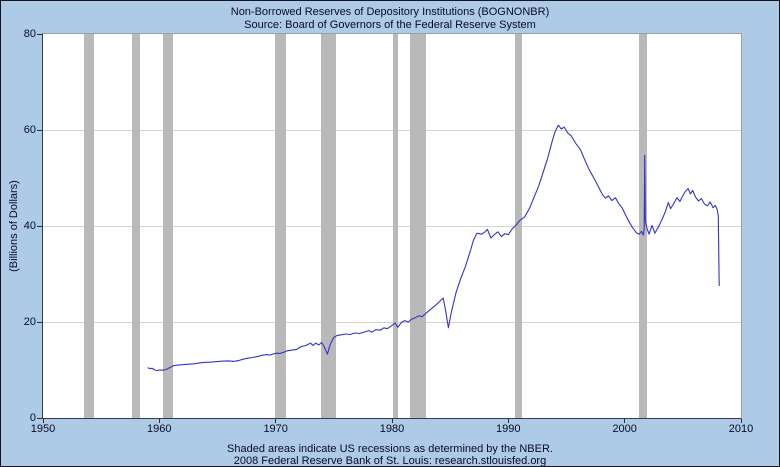 The height and width of the screenshot is (467, 780). I want to click on y-tick-label-80: 80, so click(29, 34).